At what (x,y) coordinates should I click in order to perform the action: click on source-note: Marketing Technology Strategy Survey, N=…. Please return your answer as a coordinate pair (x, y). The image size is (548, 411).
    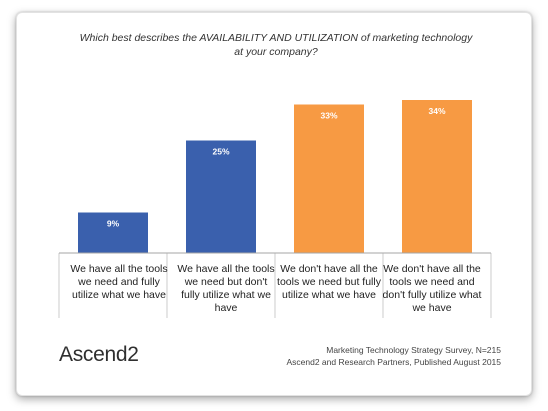
    Looking at the image, I should click on (356, 356).